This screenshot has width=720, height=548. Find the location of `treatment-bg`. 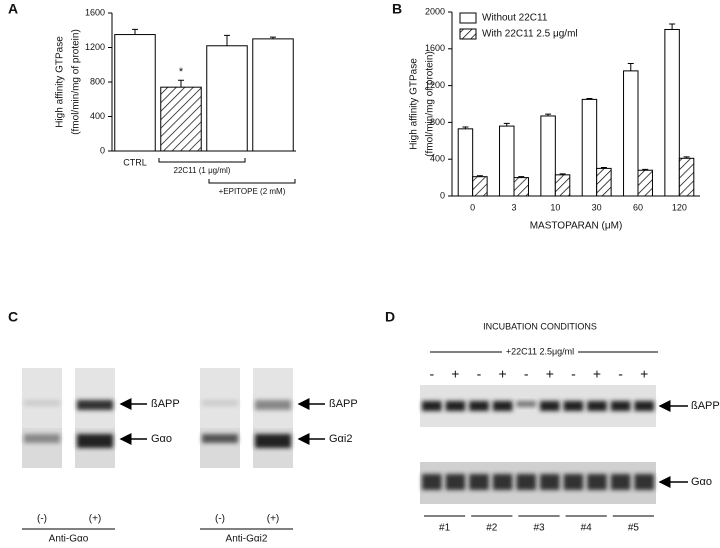

treatment-bg is located at coordinates (540, 352).